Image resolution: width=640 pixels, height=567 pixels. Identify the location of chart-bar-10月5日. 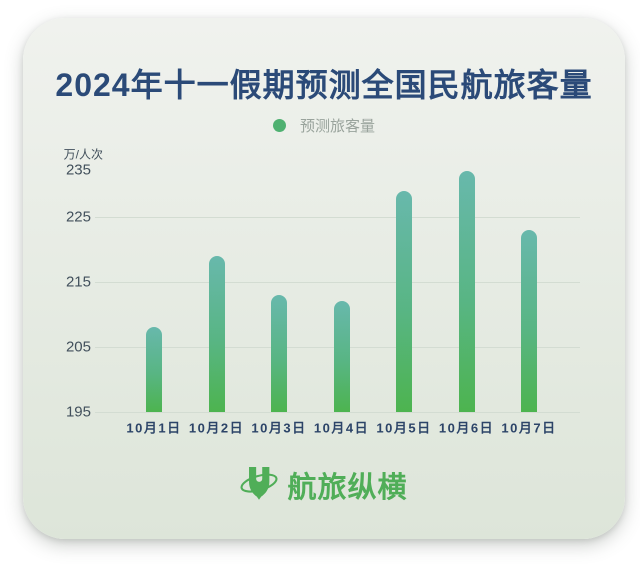
(404, 301).